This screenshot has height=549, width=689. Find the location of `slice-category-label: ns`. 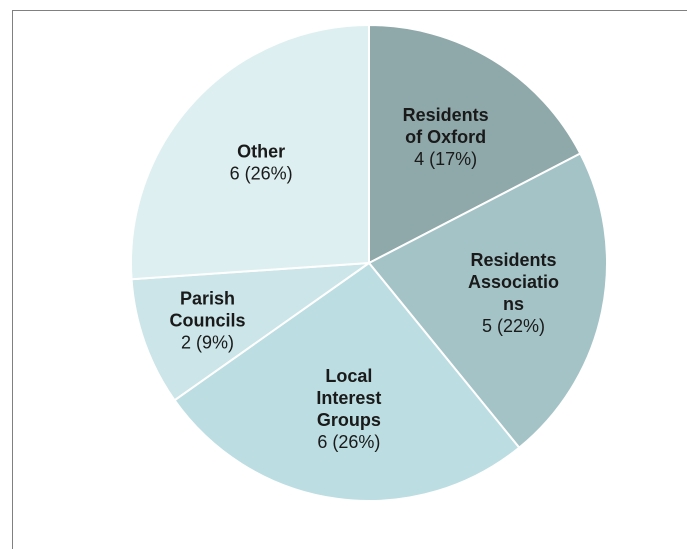

slice-category-label: ns is located at coordinates (513, 304).